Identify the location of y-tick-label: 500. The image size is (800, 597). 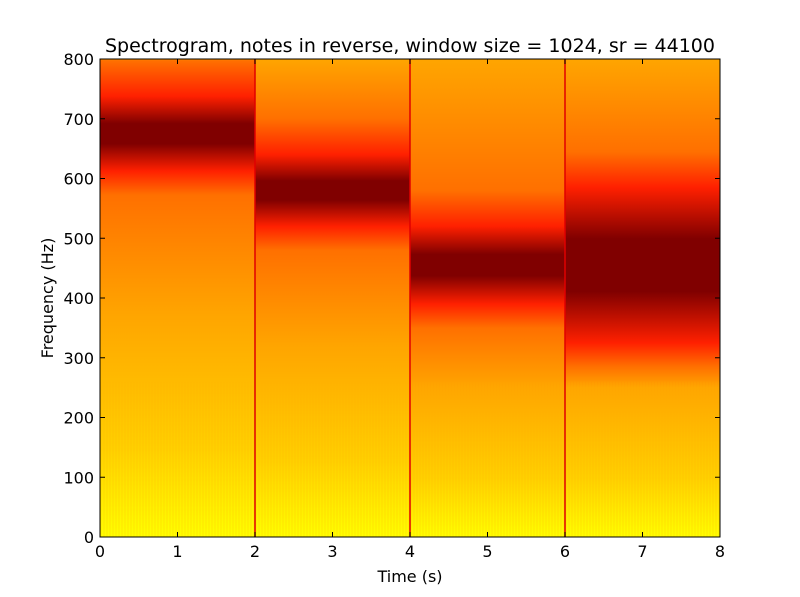
(78, 238).